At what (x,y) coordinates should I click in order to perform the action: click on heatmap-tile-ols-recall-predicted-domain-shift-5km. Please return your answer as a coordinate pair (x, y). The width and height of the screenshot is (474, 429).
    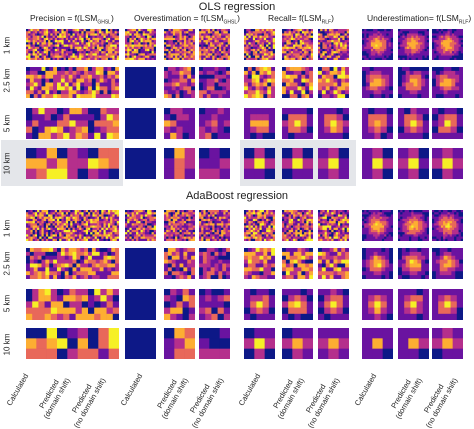
    Looking at the image, I should click on (297, 123).